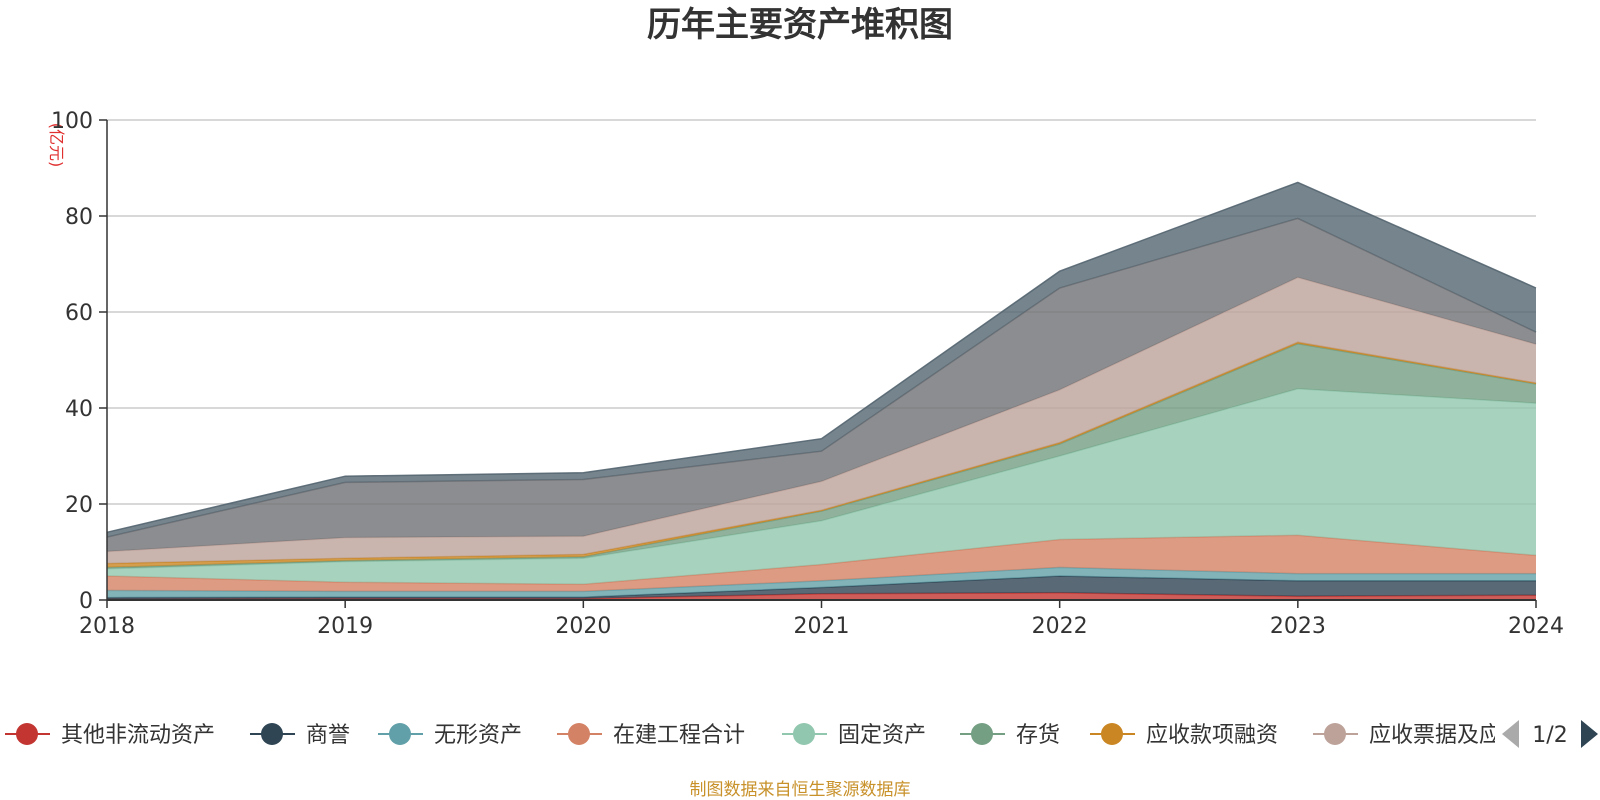  I want to click on x-tick-label: 2019, so click(345, 626).